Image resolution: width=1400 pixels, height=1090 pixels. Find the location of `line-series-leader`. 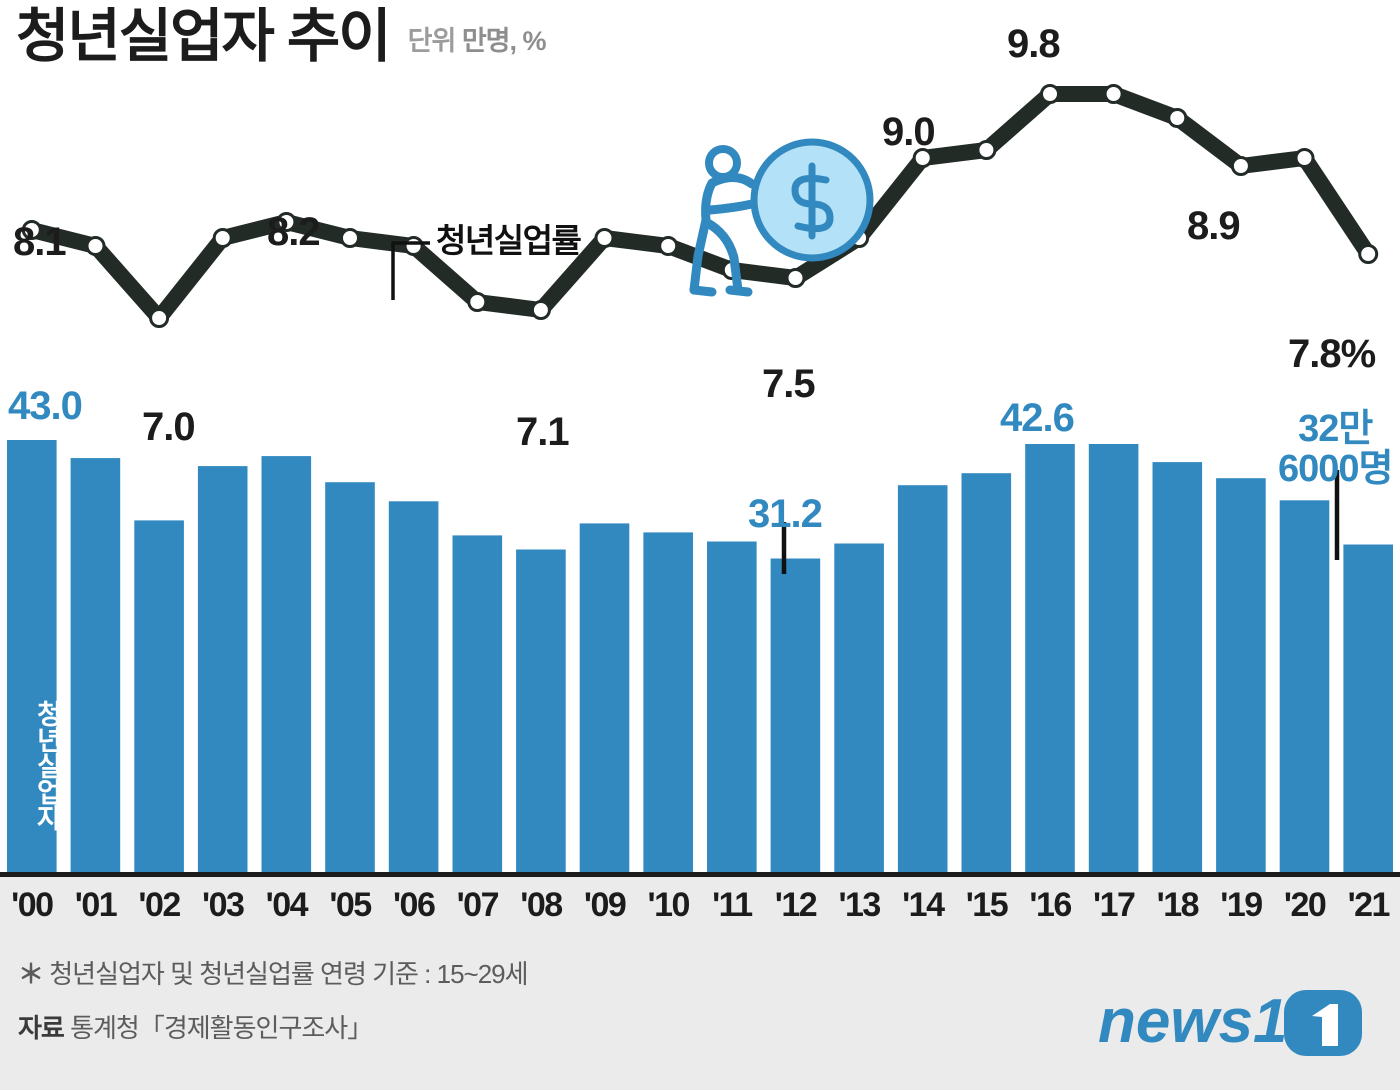

line-series-leader is located at coordinates (410, 270).